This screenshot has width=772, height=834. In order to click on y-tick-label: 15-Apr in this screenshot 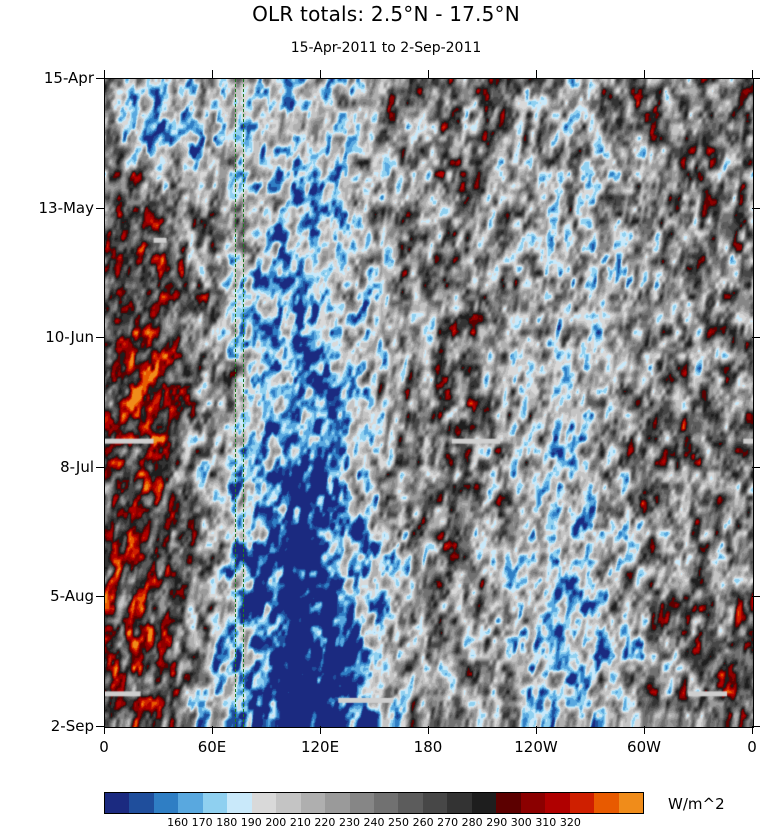, I will do `click(68, 78)`.